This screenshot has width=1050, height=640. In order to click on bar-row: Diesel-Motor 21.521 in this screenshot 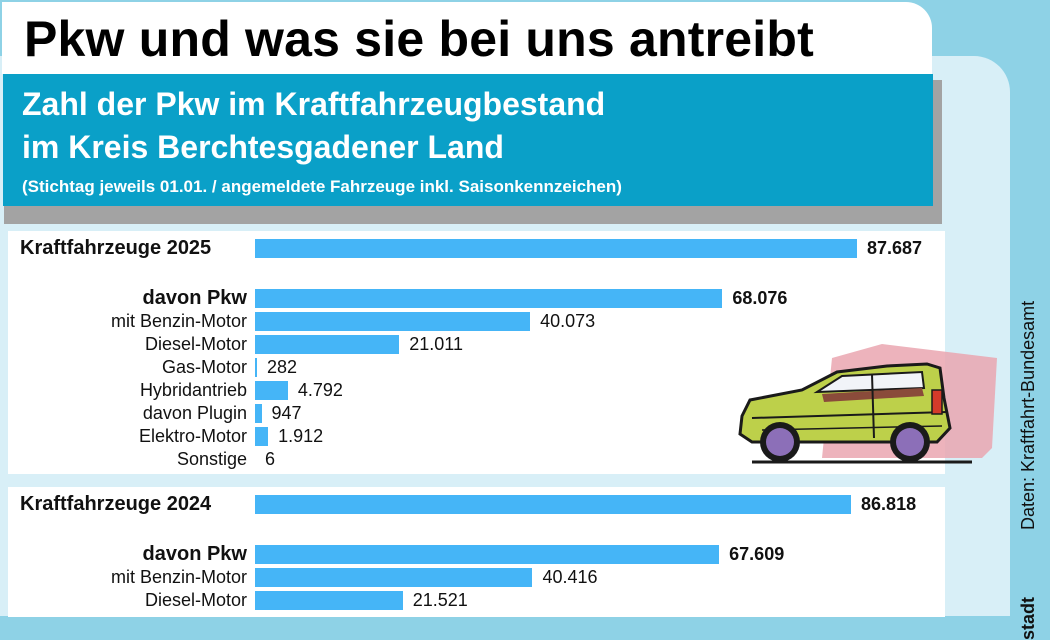, I will do `click(476, 600)`.